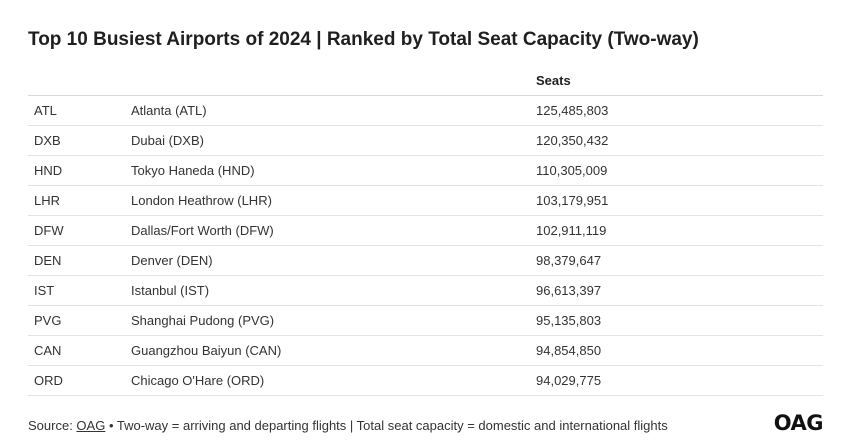 The image size is (855, 447). Describe the element at coordinates (91, 425) in the screenshot. I see `source-link: OAG` at that location.